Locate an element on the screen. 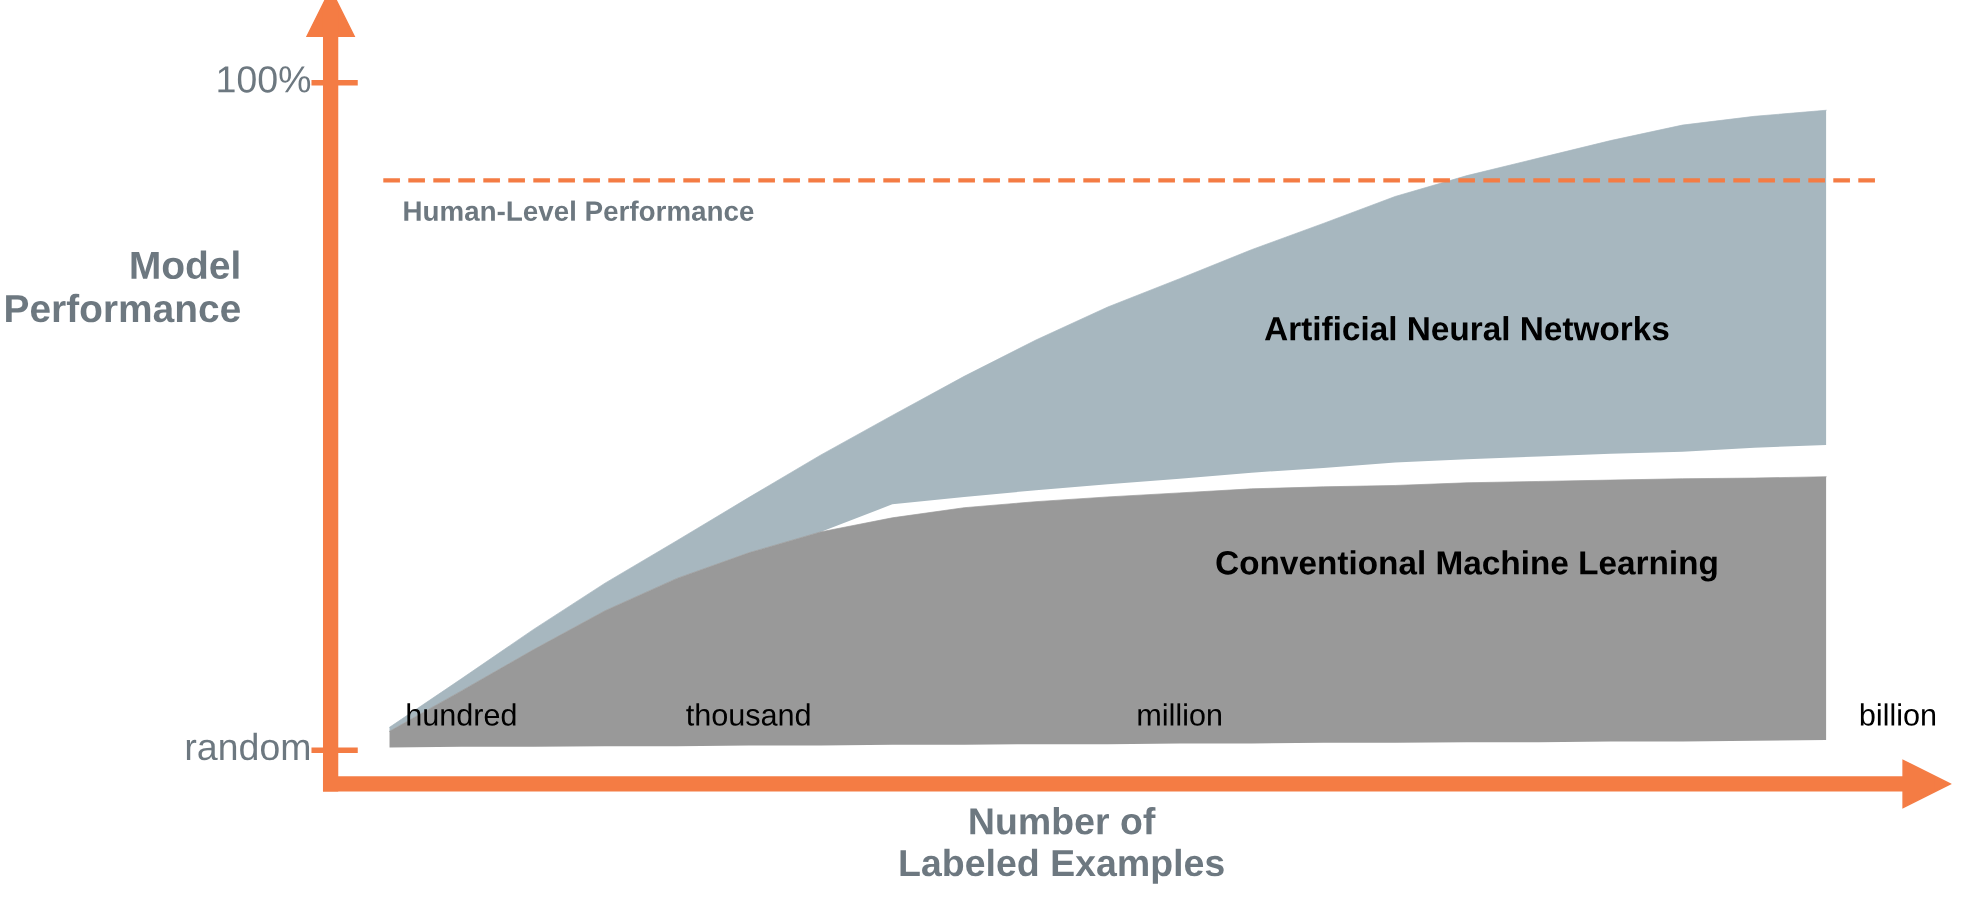 The image size is (1968, 900). x-tick-label: thousand is located at coordinates (748, 714).